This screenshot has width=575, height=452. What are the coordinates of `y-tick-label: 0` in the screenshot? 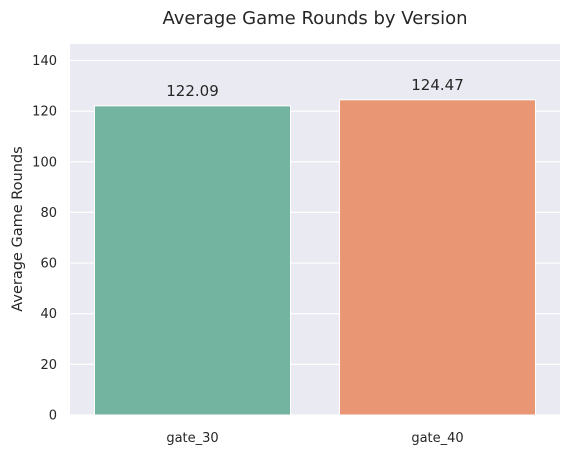 It's located at (53, 416).